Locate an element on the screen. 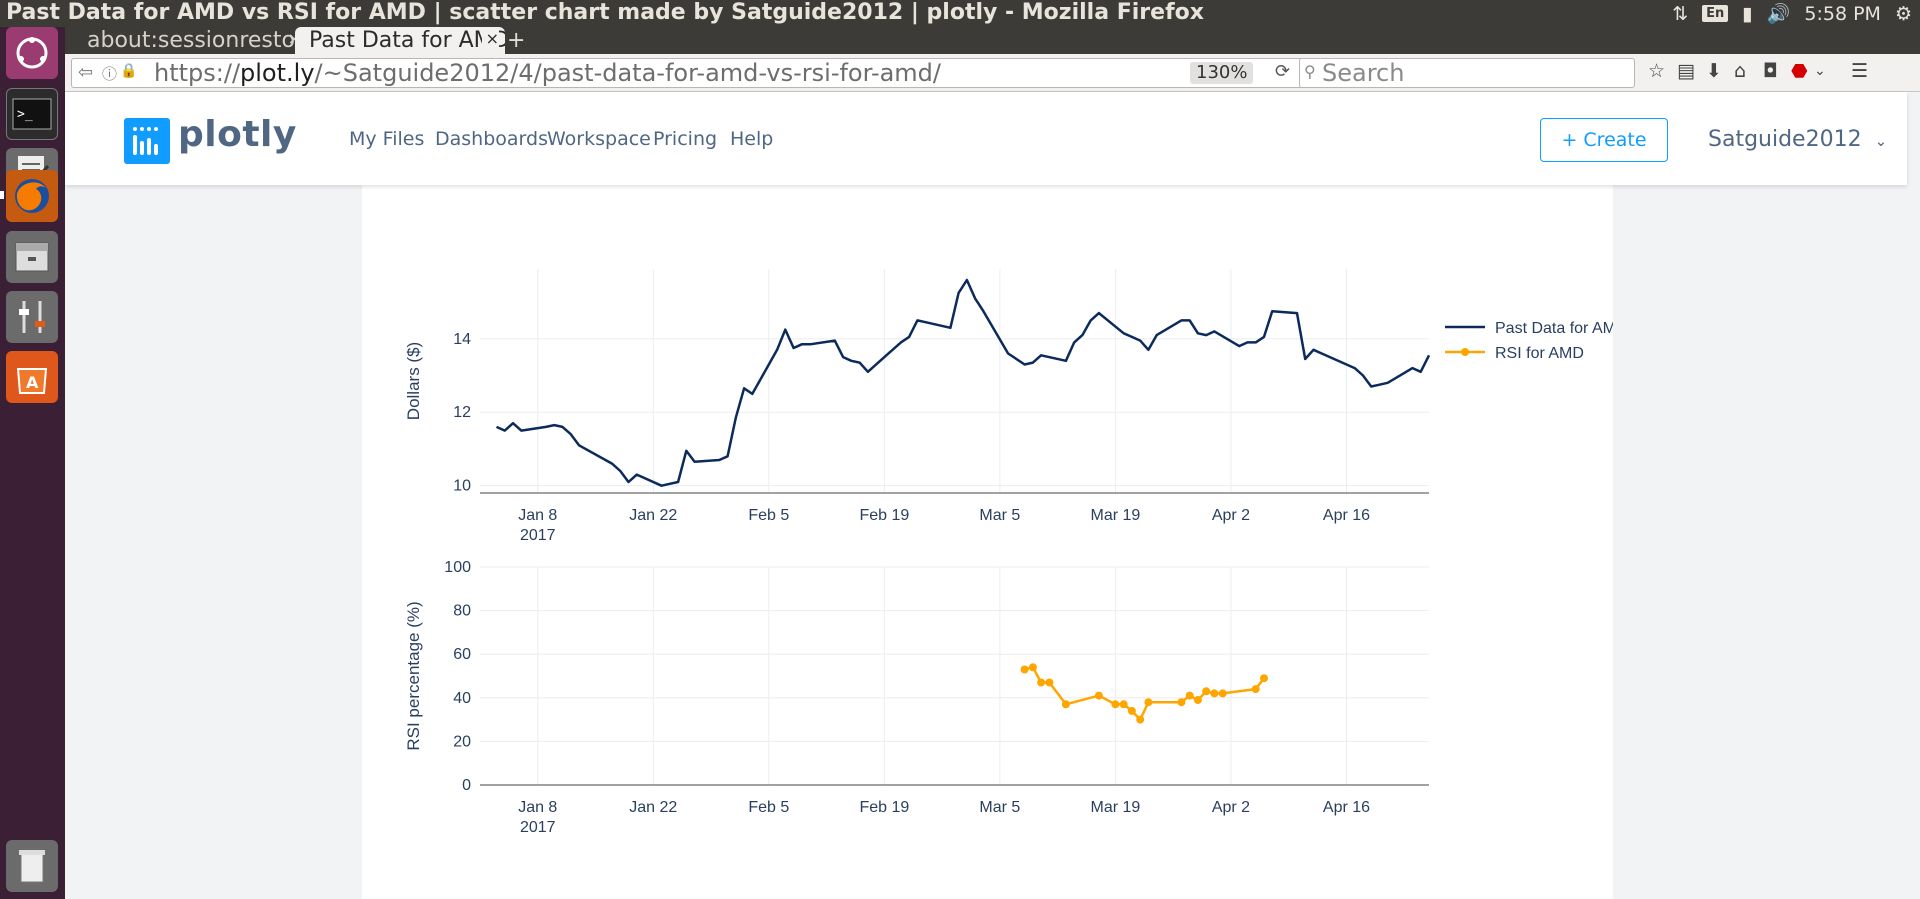  x-tick-label: Feb 5 is located at coordinates (768, 807).